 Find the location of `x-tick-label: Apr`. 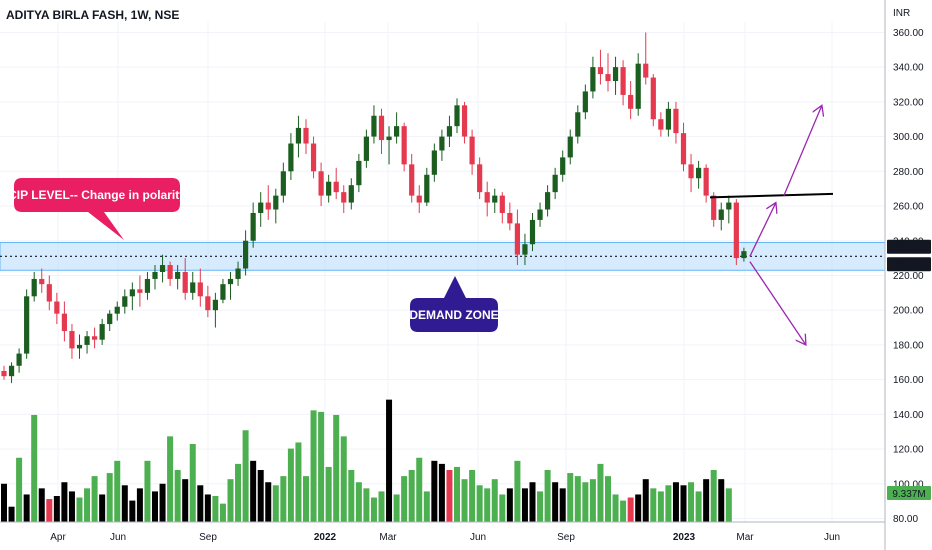

x-tick-label: Apr is located at coordinates (58, 537).